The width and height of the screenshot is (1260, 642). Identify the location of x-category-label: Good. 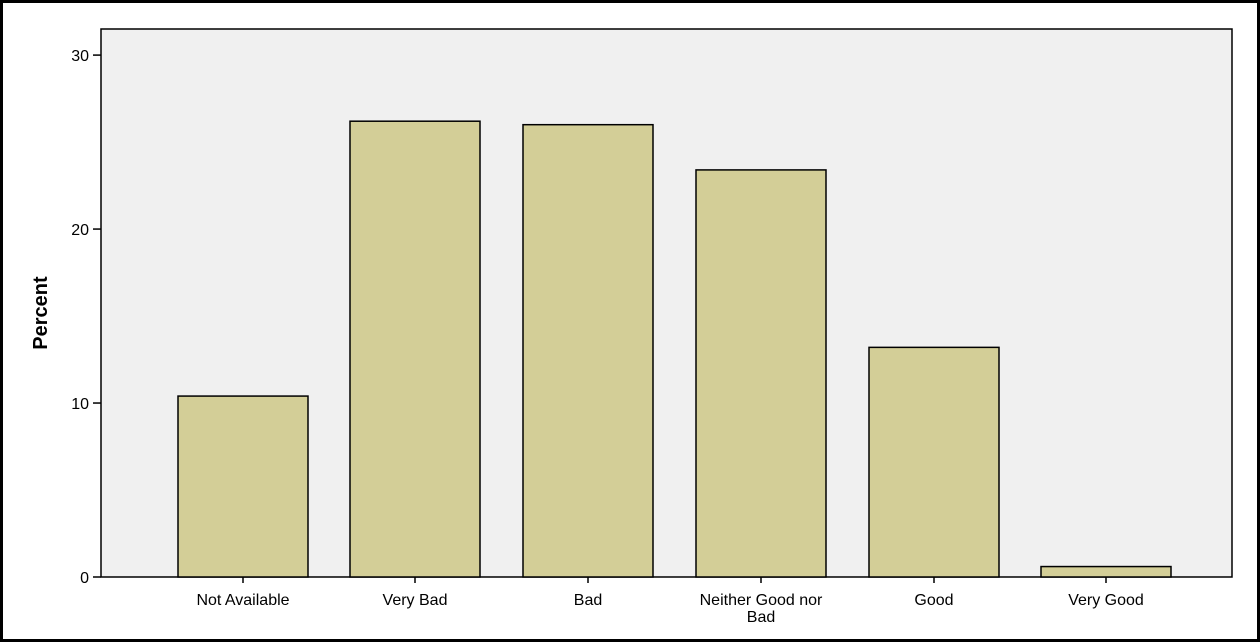
(933, 600).